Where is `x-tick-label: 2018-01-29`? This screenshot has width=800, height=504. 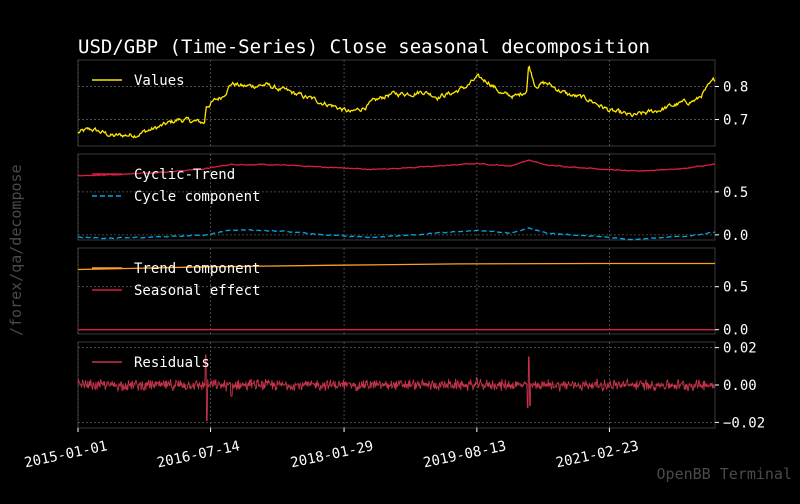
x-tick-label: 2018-01-29 is located at coordinates (332, 454).